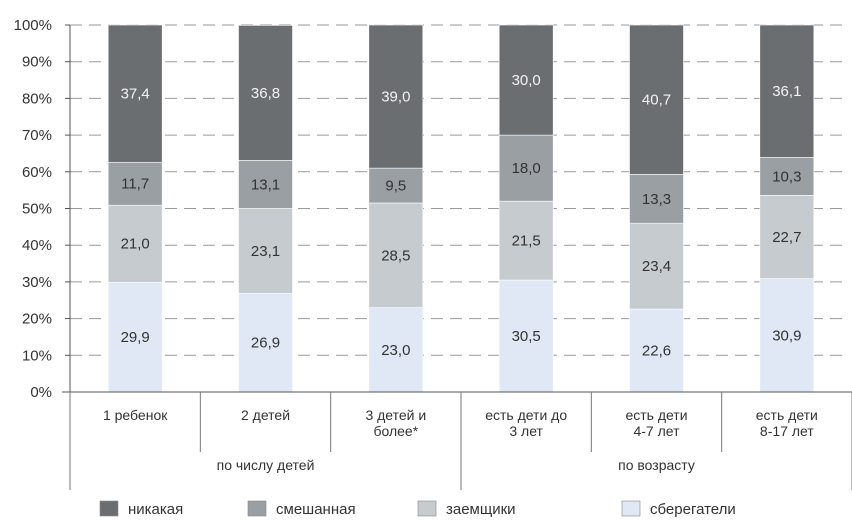  What do you see at coordinates (787, 423) in the screenshot?
I see `x-category-label: есть дети 8-17 лет` at bounding box center [787, 423].